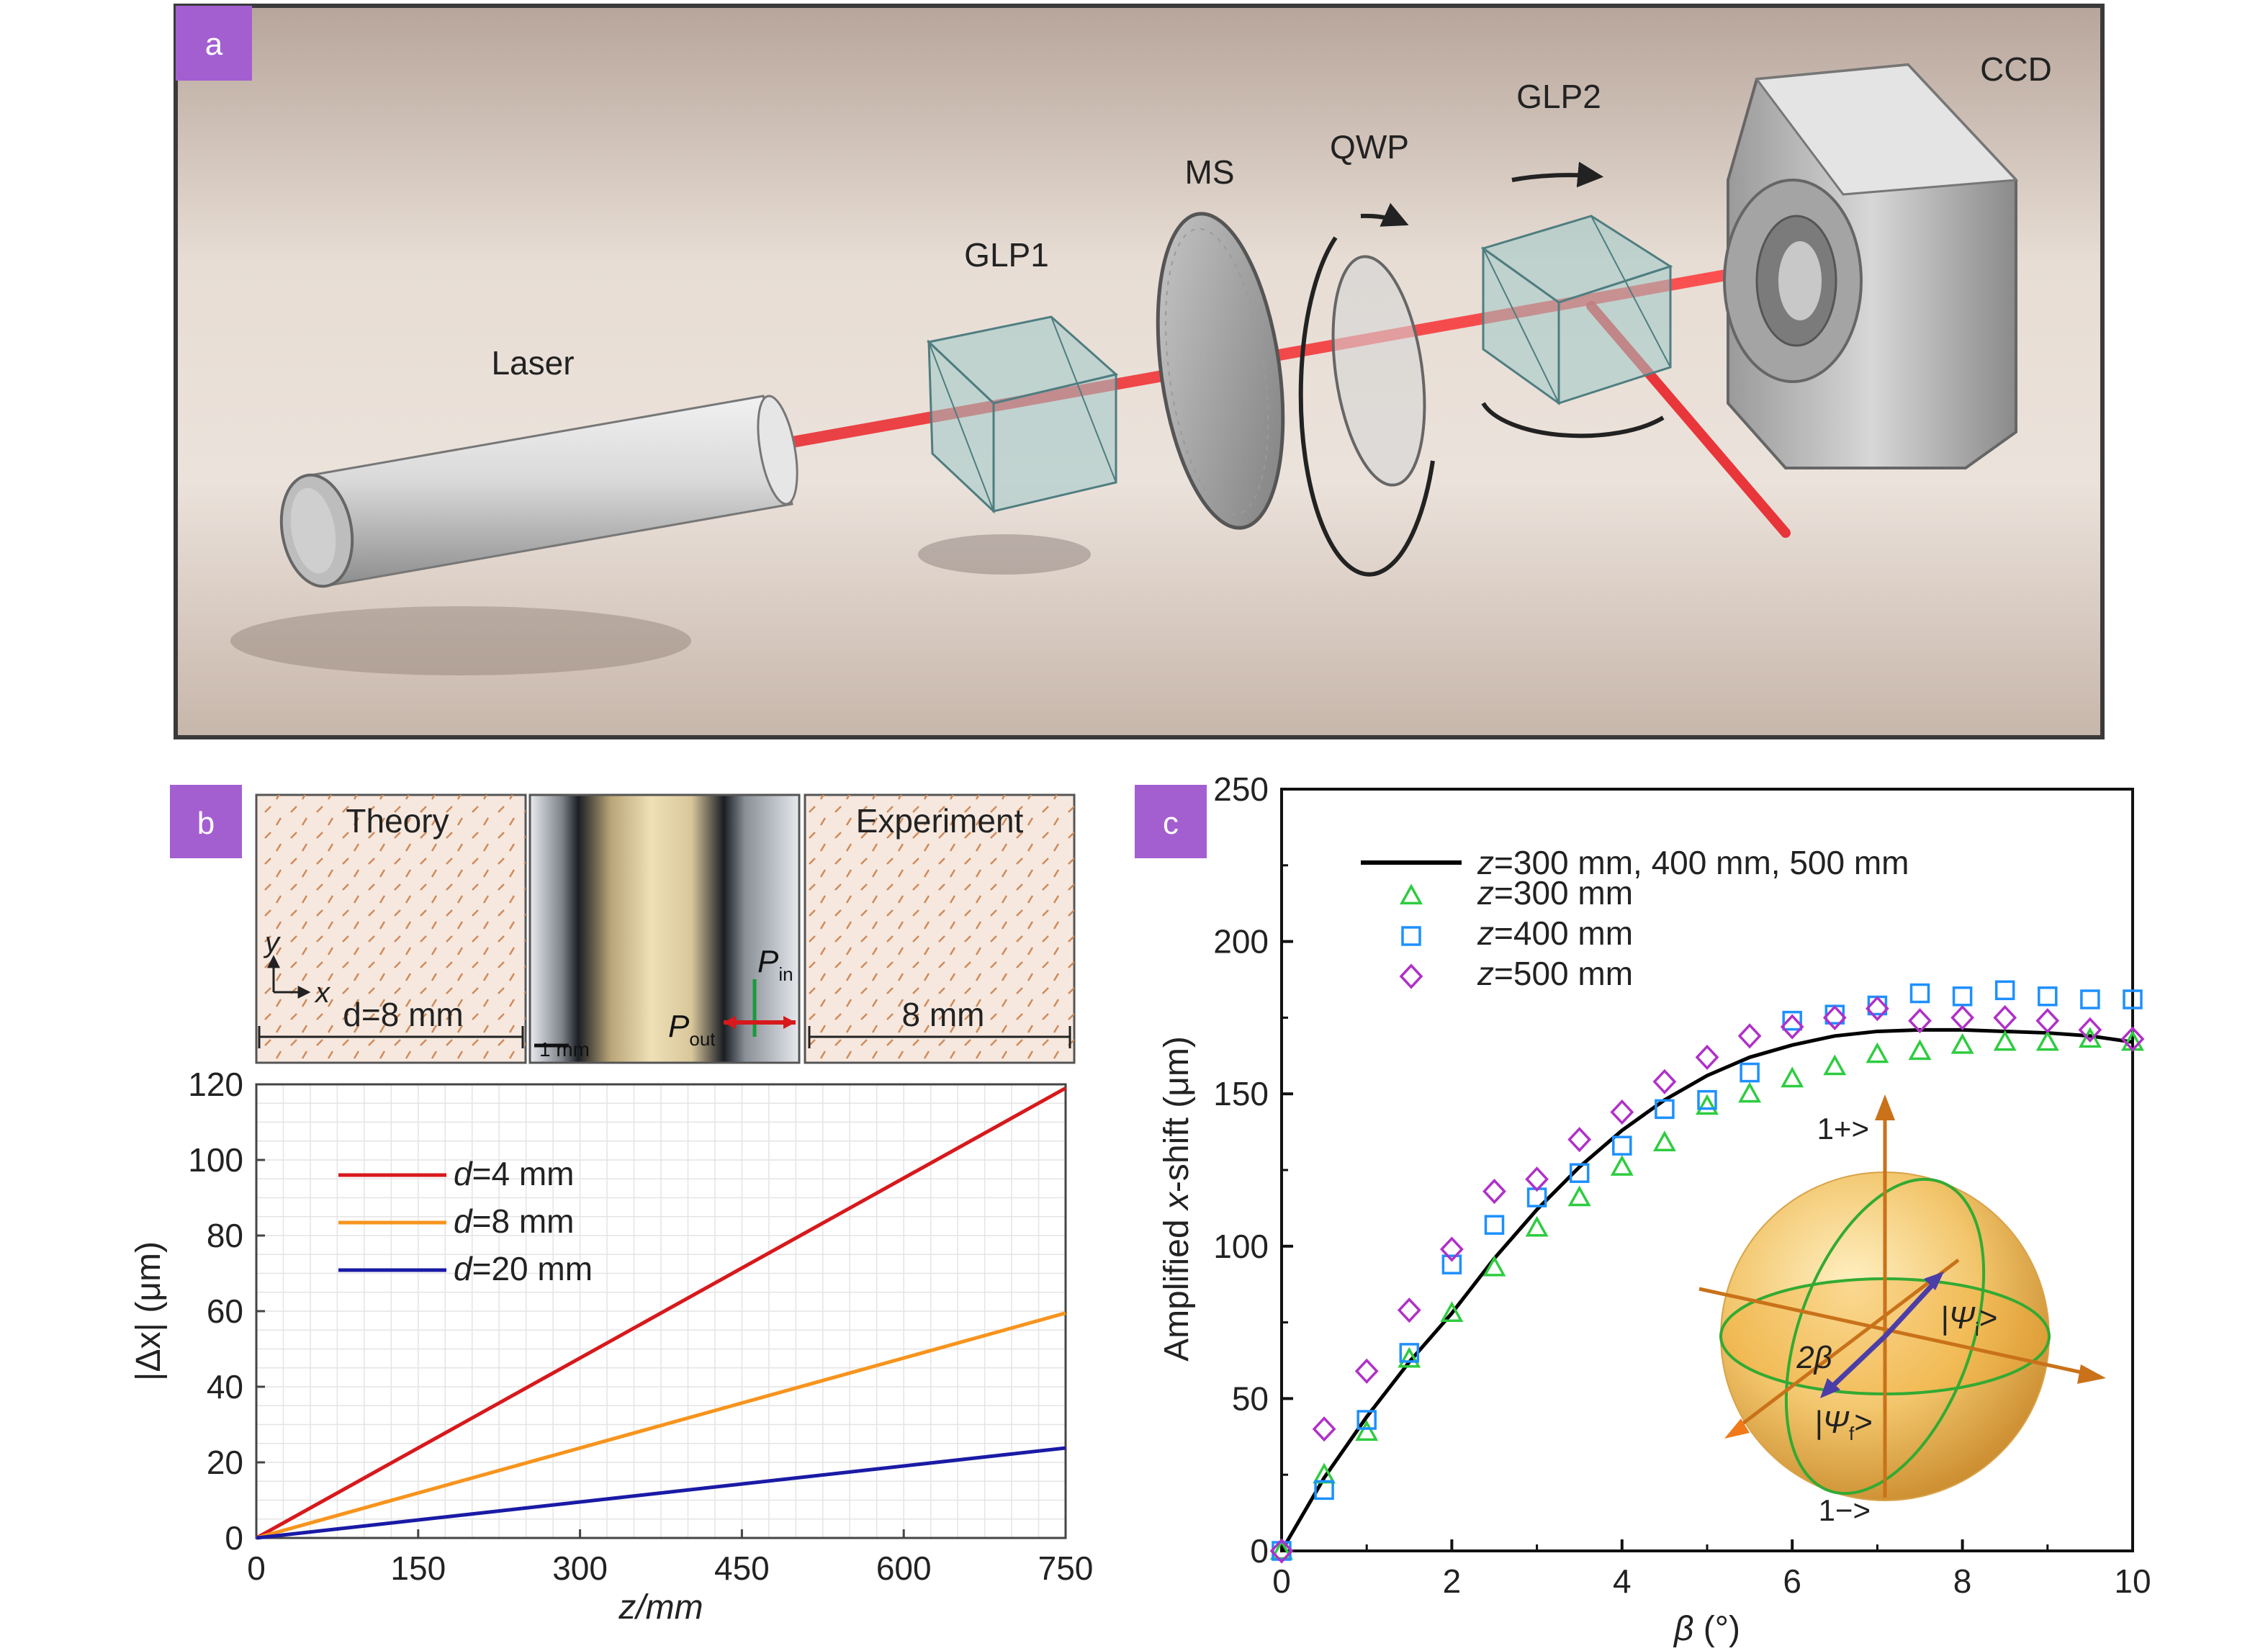 The image size is (2268, 1651). Describe the element at coordinates (1241, 789) in the screenshot. I see `y-tick-label-c: 250` at that location.